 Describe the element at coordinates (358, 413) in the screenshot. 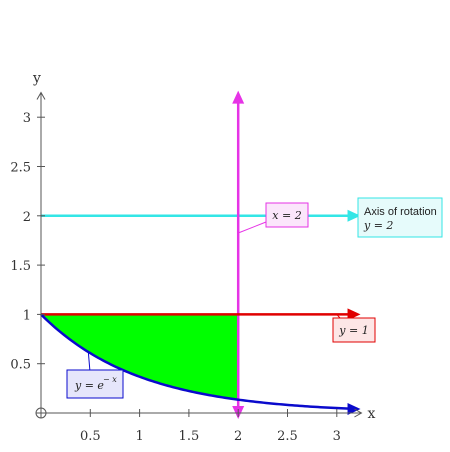

I see `x-axis-arrow` at that location.